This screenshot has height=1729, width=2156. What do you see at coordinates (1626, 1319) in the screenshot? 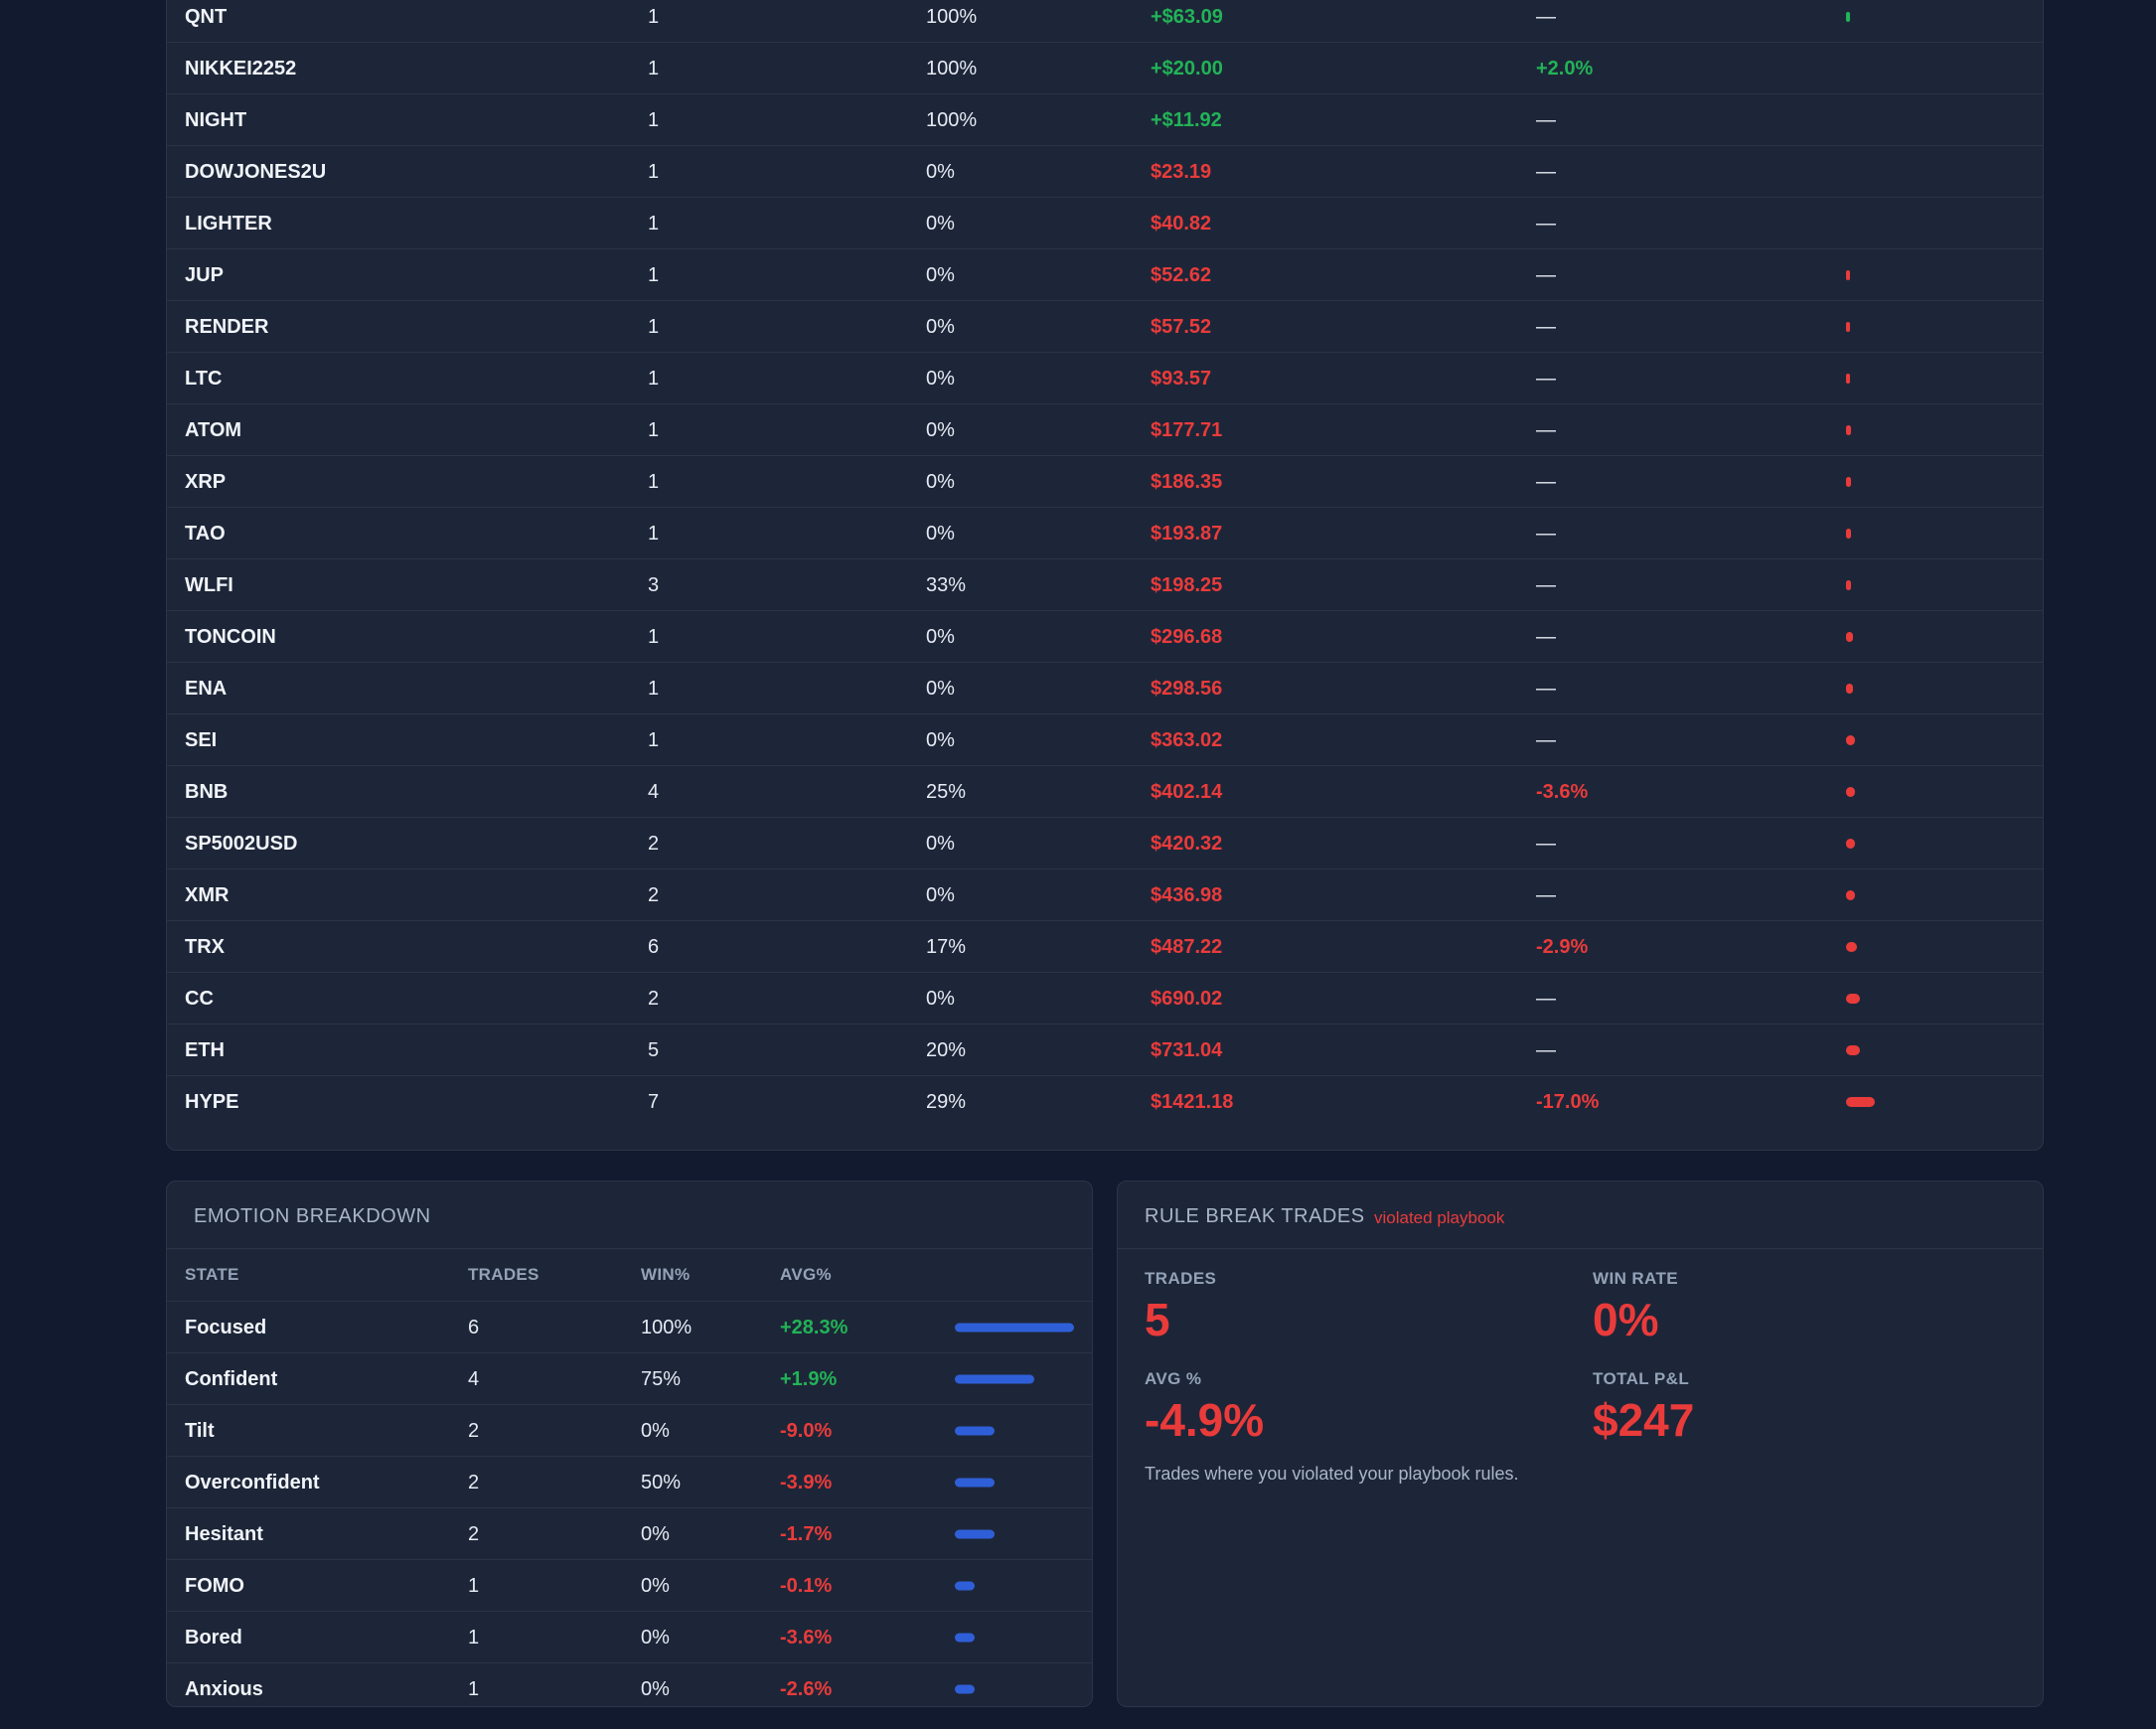
I see `winrate-value: 0%` at bounding box center [1626, 1319].